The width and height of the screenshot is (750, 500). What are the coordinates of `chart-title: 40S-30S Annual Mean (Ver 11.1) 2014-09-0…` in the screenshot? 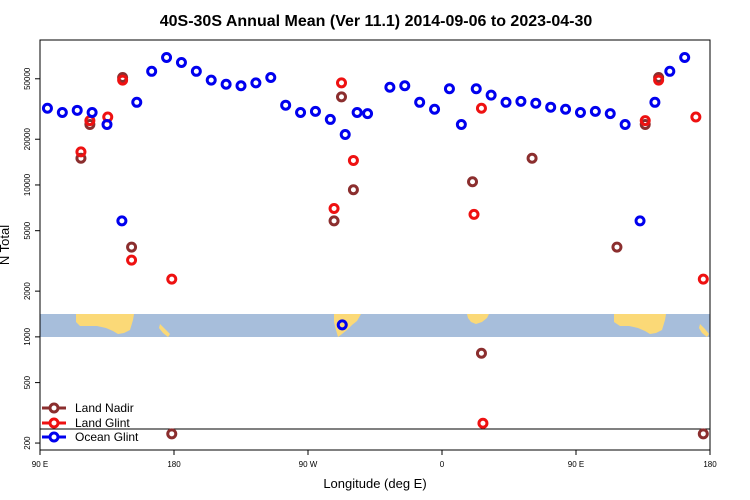 It's located at (376, 21).